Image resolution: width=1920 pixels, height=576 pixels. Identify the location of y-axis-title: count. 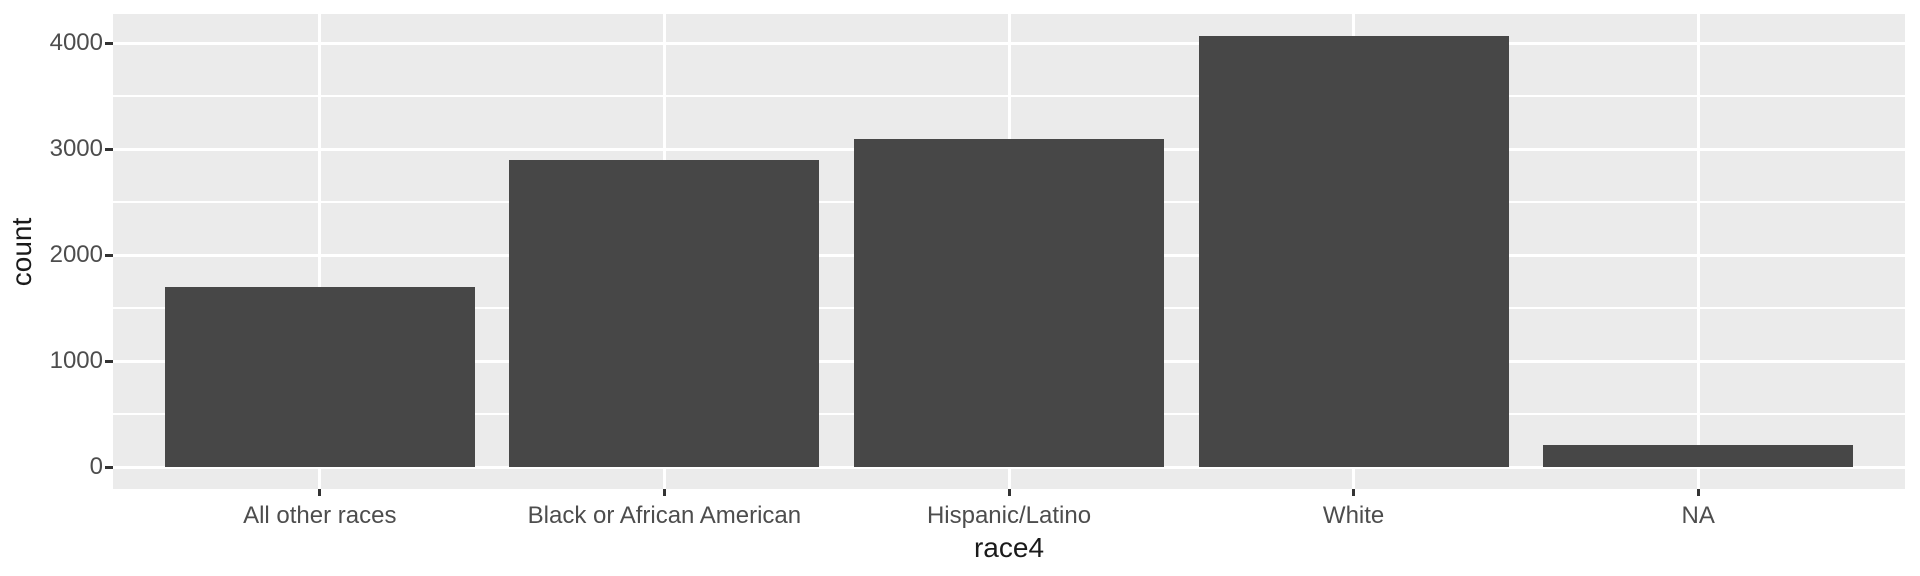
(21, 251).